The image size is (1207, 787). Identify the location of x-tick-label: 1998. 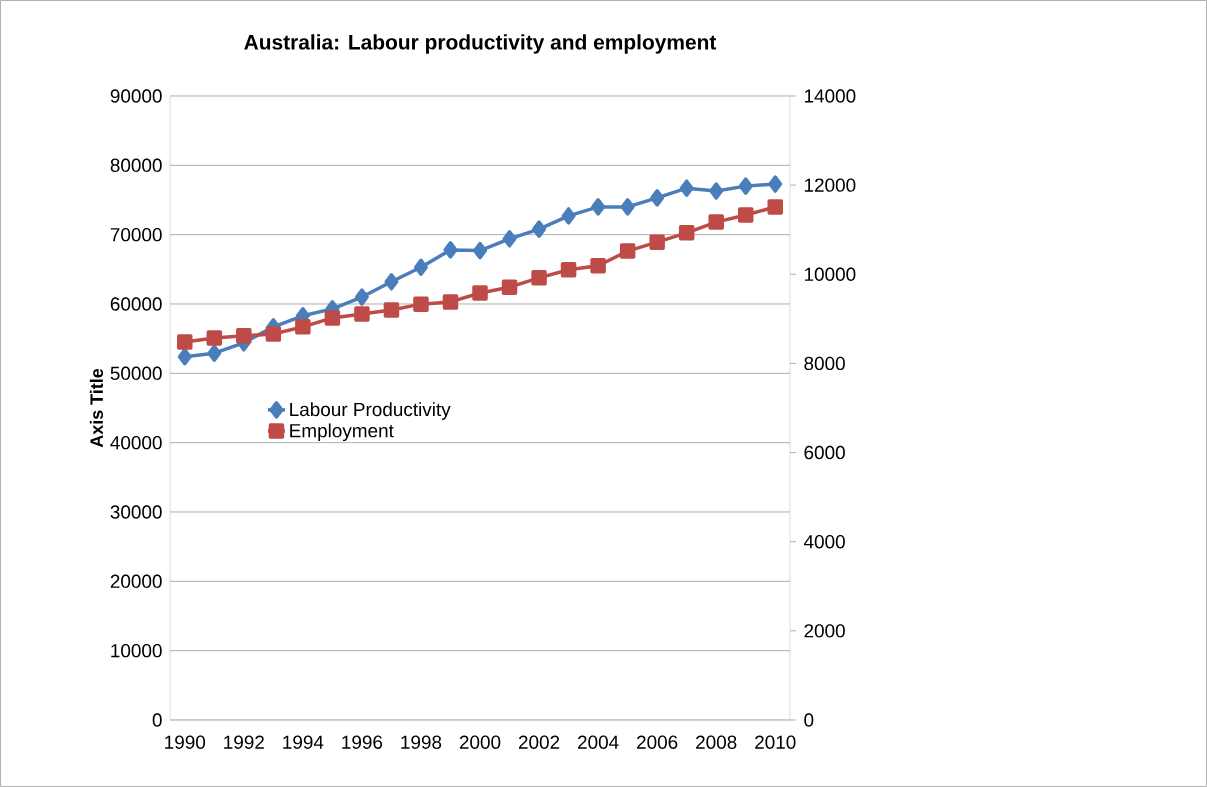
(421, 742).